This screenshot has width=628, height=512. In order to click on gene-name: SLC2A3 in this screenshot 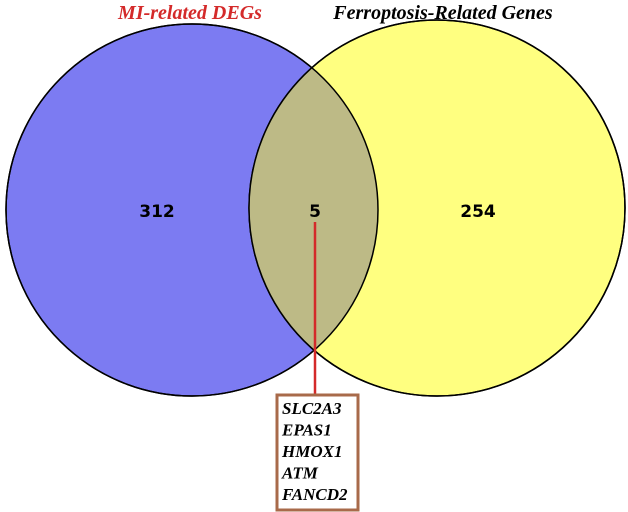, I will do `click(312, 408)`.